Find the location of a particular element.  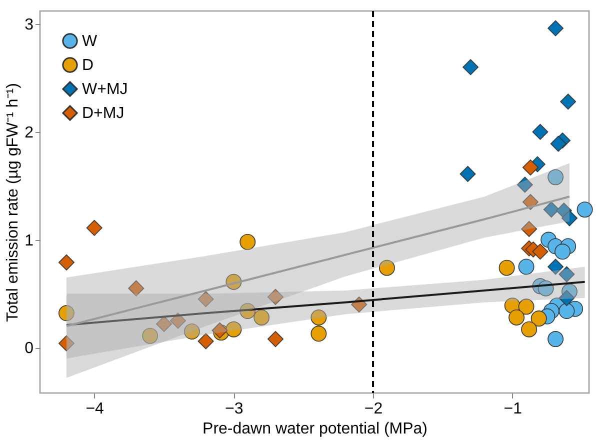

x-axis-title: Pre-dawn water potential (MPa) is located at coordinates (315, 429).